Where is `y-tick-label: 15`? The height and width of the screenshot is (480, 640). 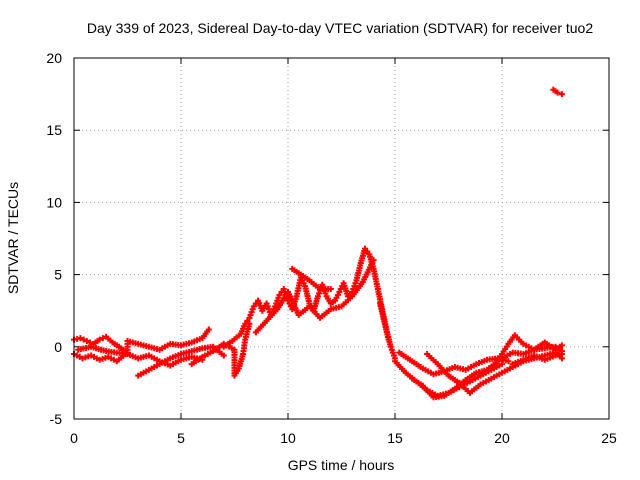 y-tick-label: 15 is located at coordinates (54, 130).